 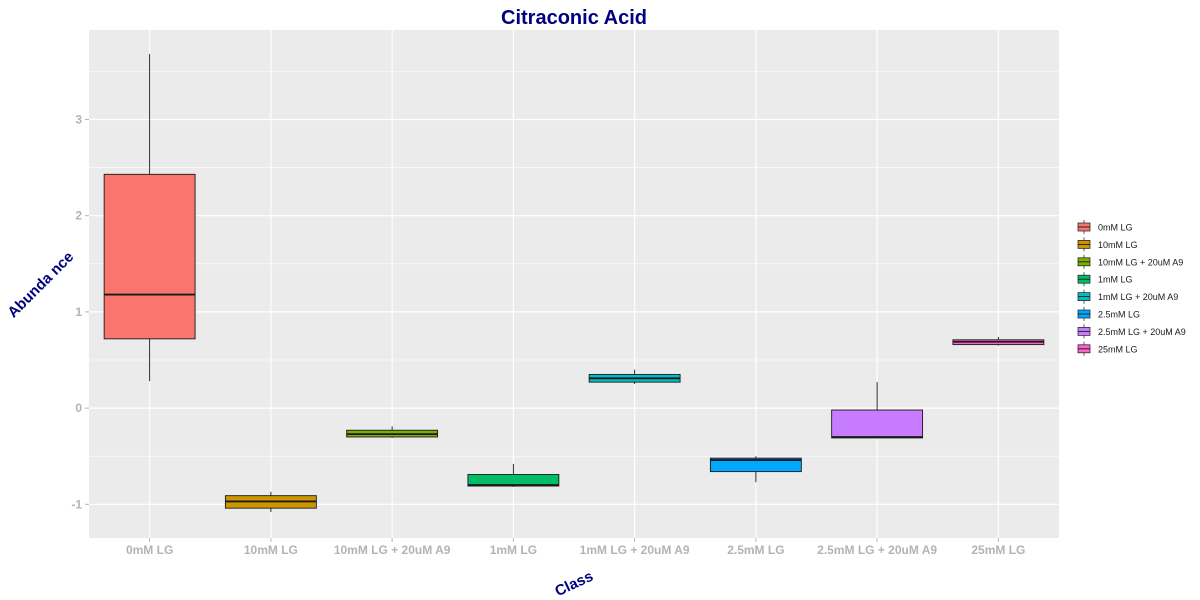 I want to click on y-axis-title: Abunda nce, so click(x=40, y=284).